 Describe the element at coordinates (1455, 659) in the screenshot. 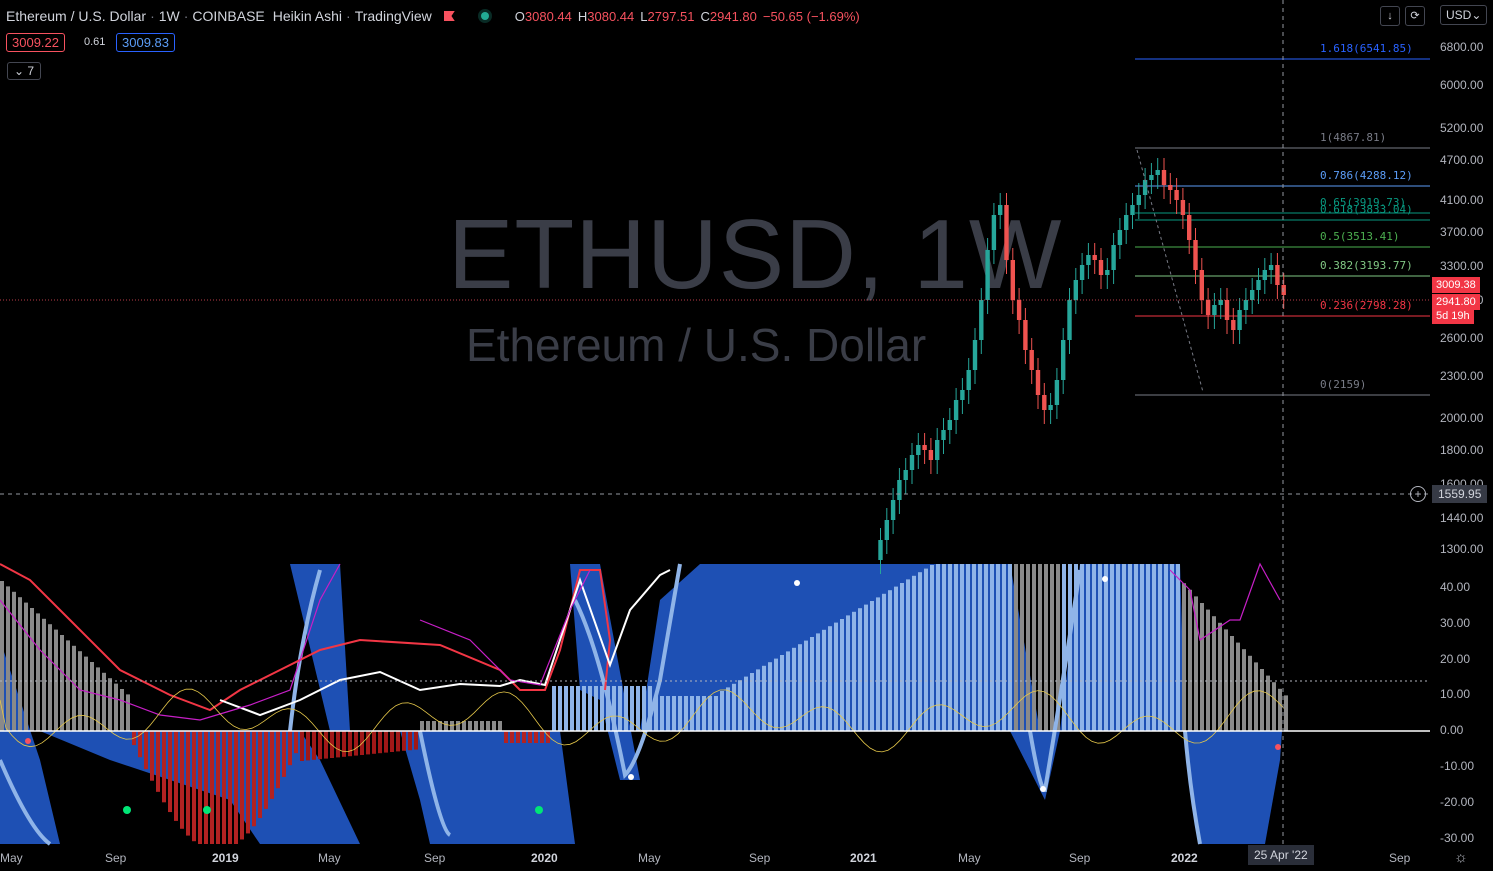

I see `oscillator-tick-label: 20.00` at that location.